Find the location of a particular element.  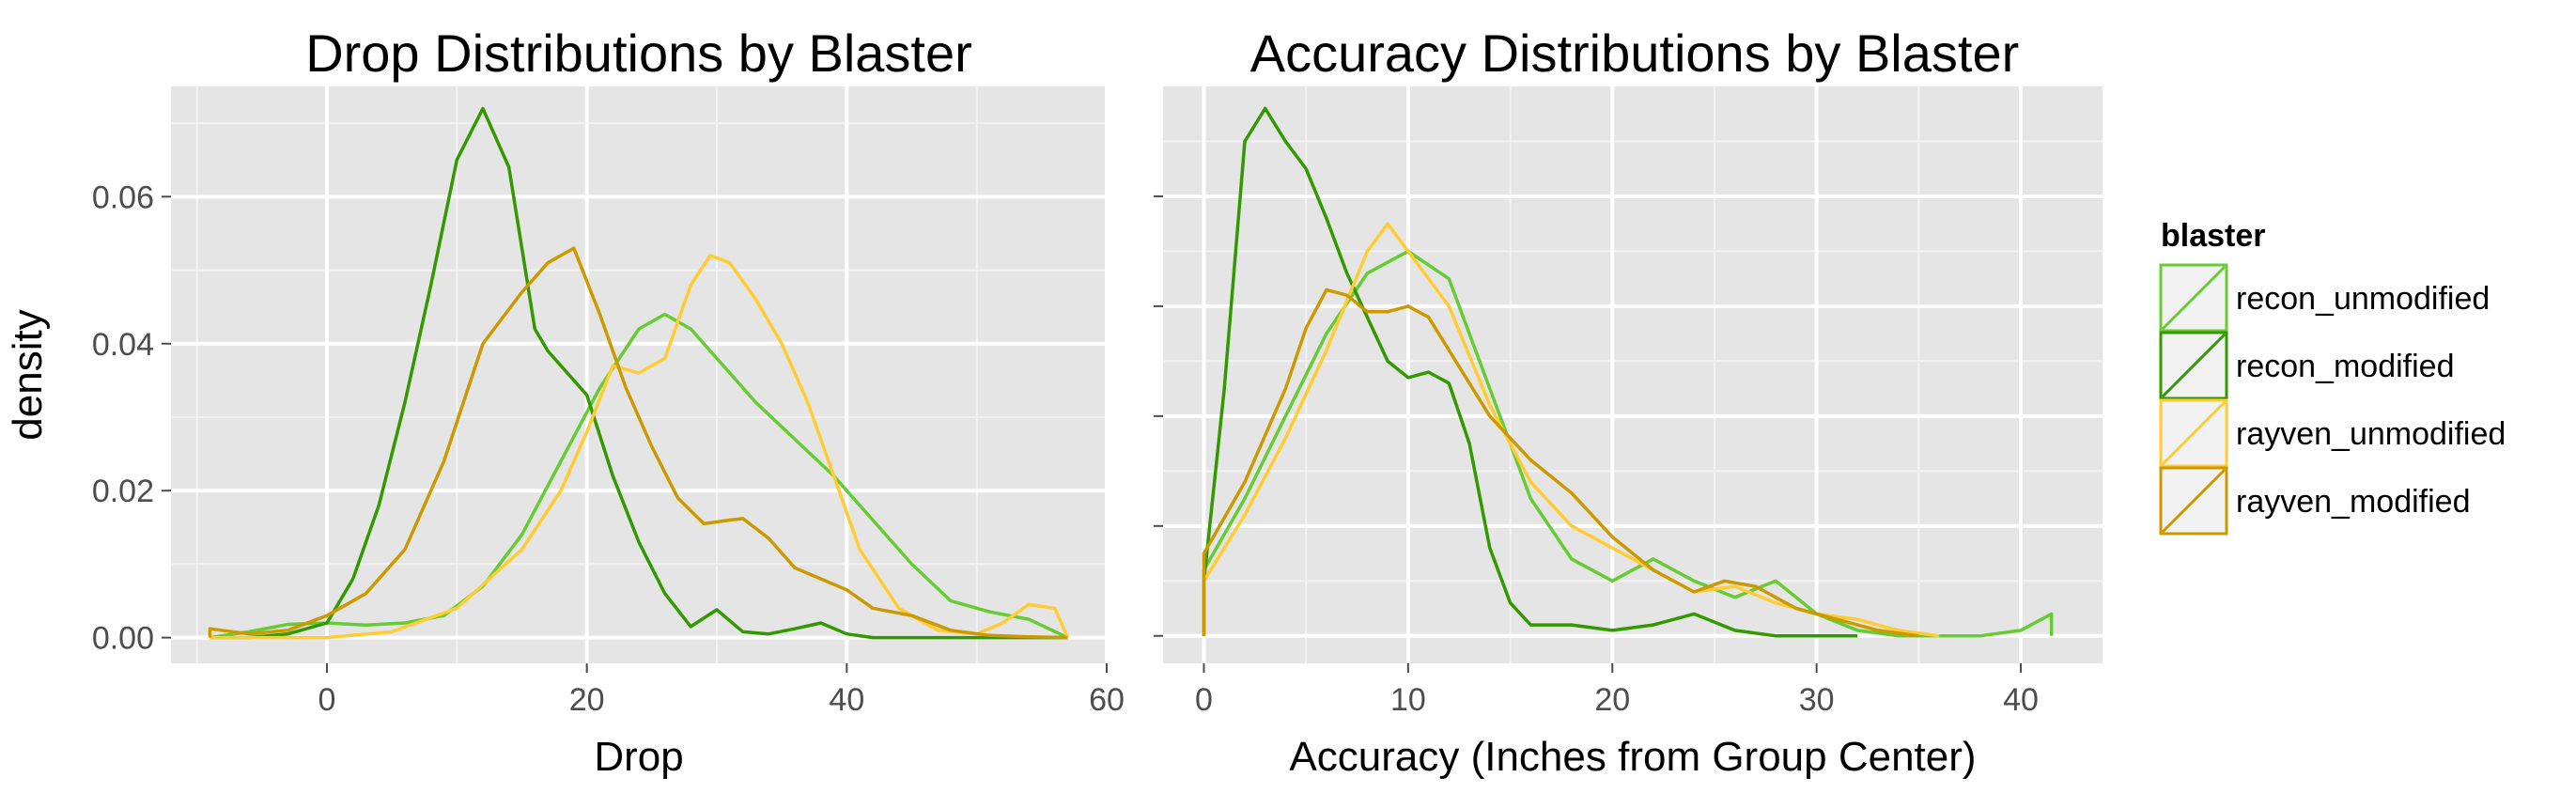

y-tick-label: 0.06 is located at coordinates (123, 197).